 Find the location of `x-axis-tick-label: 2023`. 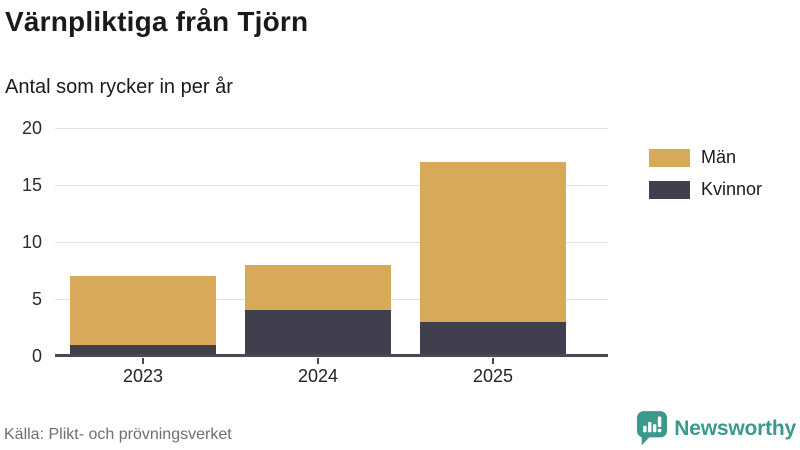

x-axis-tick-label: 2023 is located at coordinates (143, 376).